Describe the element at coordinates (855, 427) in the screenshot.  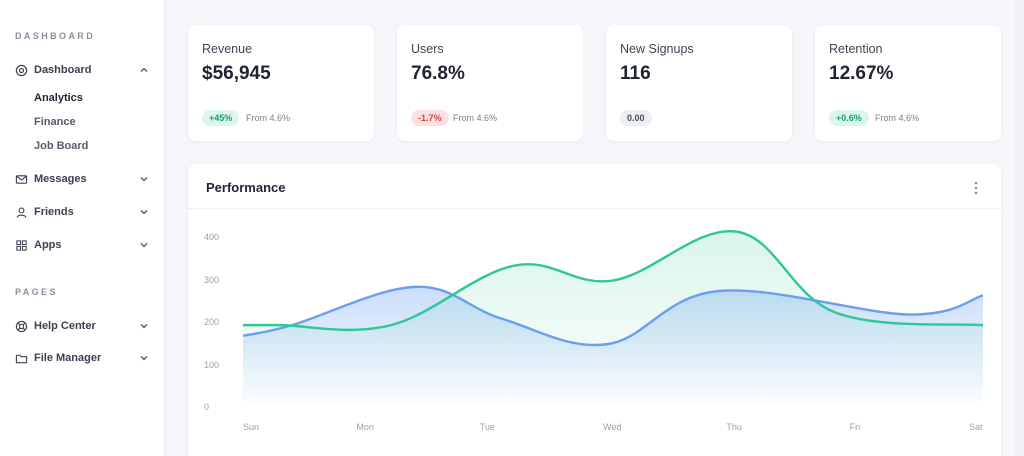
I see `x-tick-label: Fri` at that location.